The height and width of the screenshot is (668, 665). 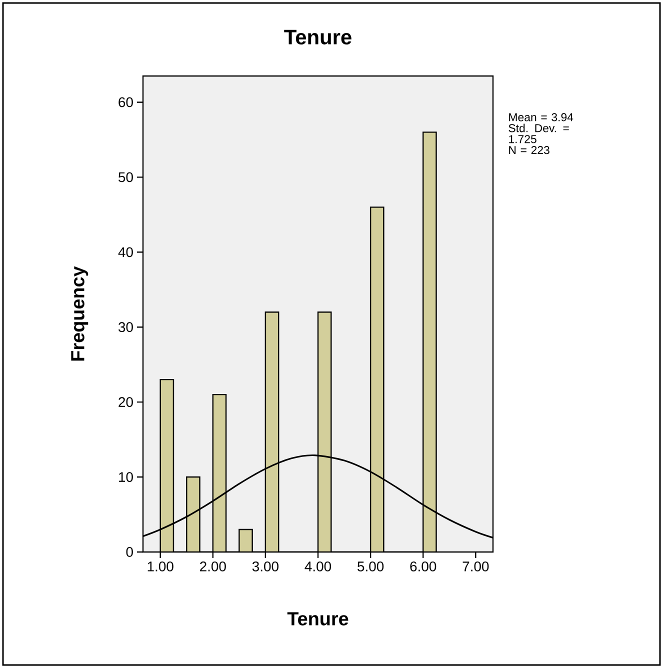 What do you see at coordinates (161, 567) in the screenshot?
I see `x-tick-label: 1.00` at bounding box center [161, 567].